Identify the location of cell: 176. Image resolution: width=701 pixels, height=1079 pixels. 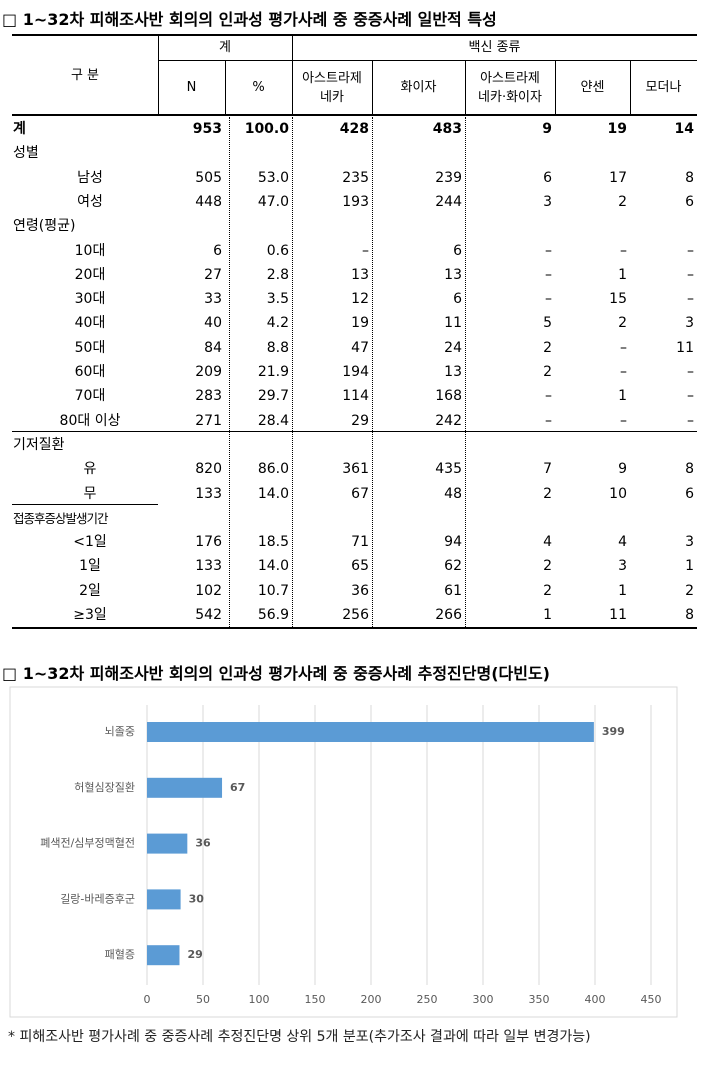
(208, 542).